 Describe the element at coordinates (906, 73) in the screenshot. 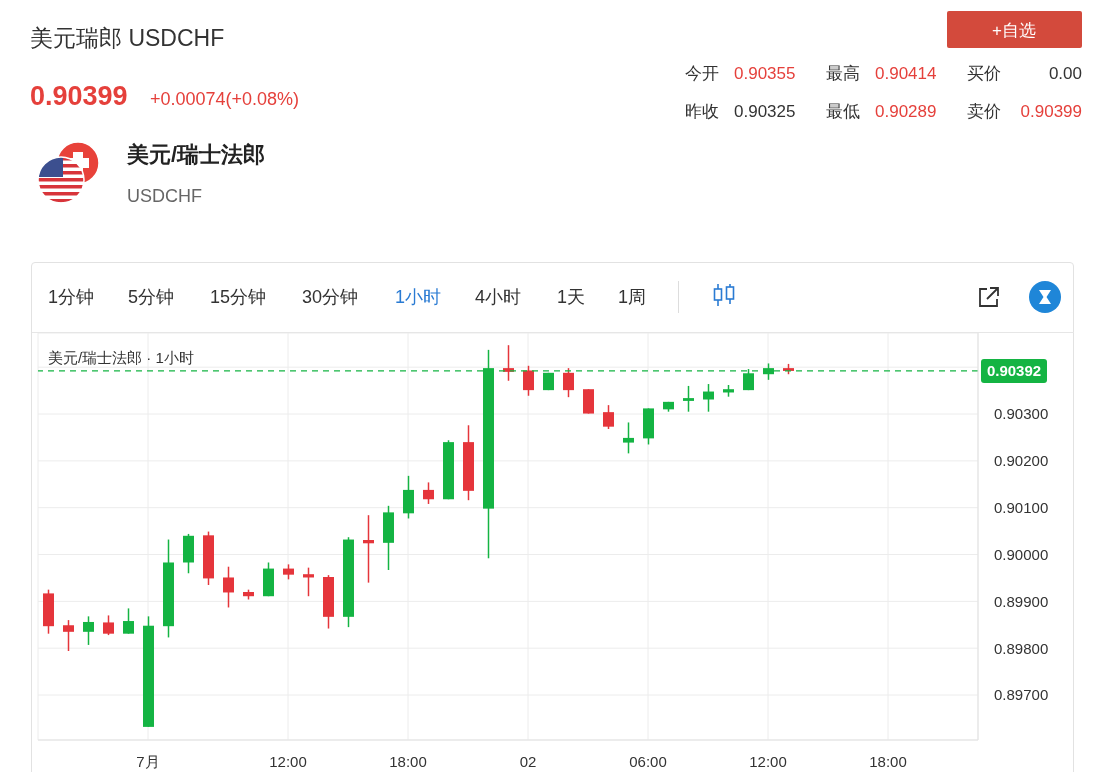

I see `text: 0.90414` at that location.